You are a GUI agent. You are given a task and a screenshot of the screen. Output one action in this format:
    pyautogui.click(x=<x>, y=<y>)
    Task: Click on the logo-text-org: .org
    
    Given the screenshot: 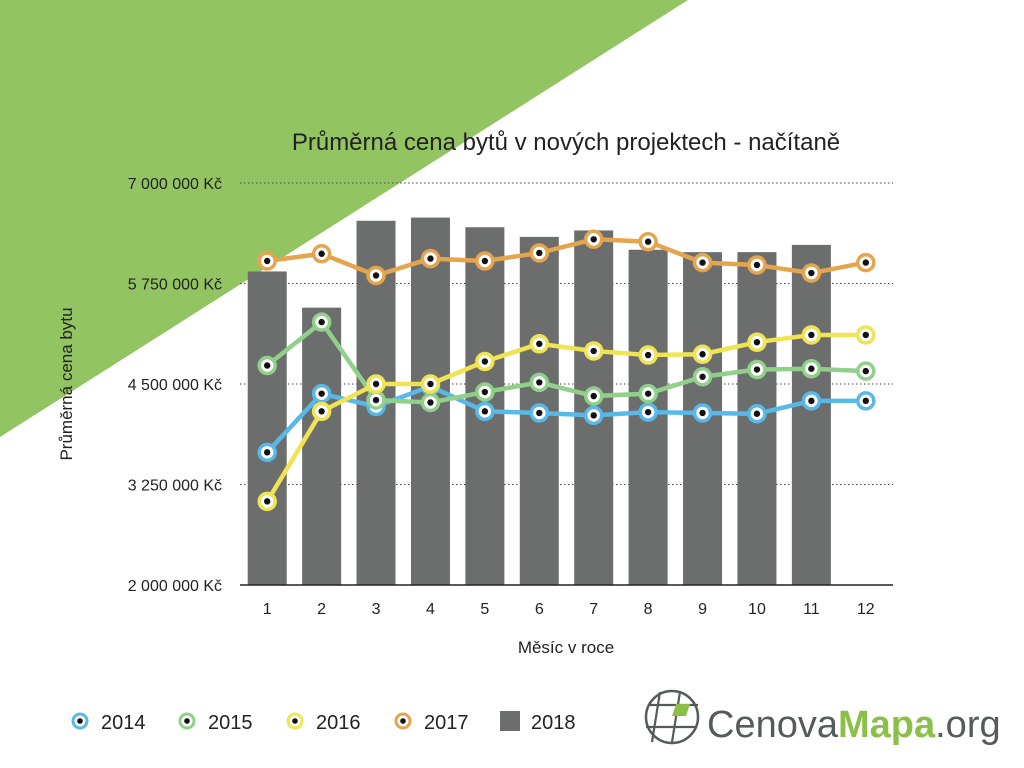 What is the action you would take?
    pyautogui.click(x=967, y=725)
    